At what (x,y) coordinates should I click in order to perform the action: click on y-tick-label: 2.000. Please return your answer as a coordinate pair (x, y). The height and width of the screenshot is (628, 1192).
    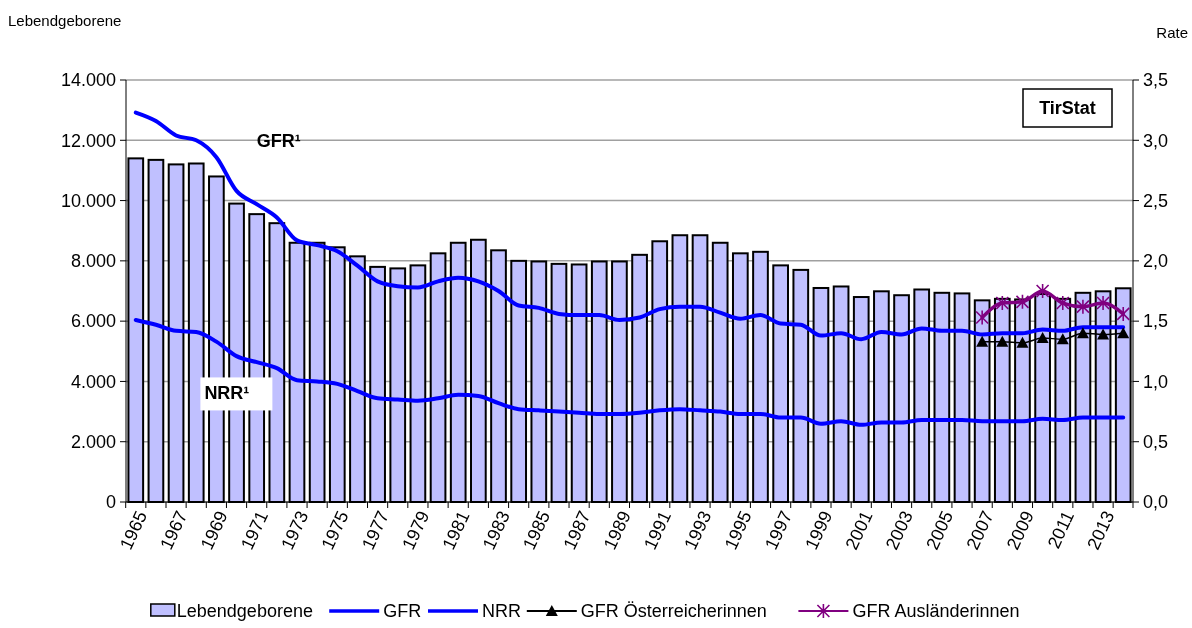
    Looking at the image, I should click on (93, 442).